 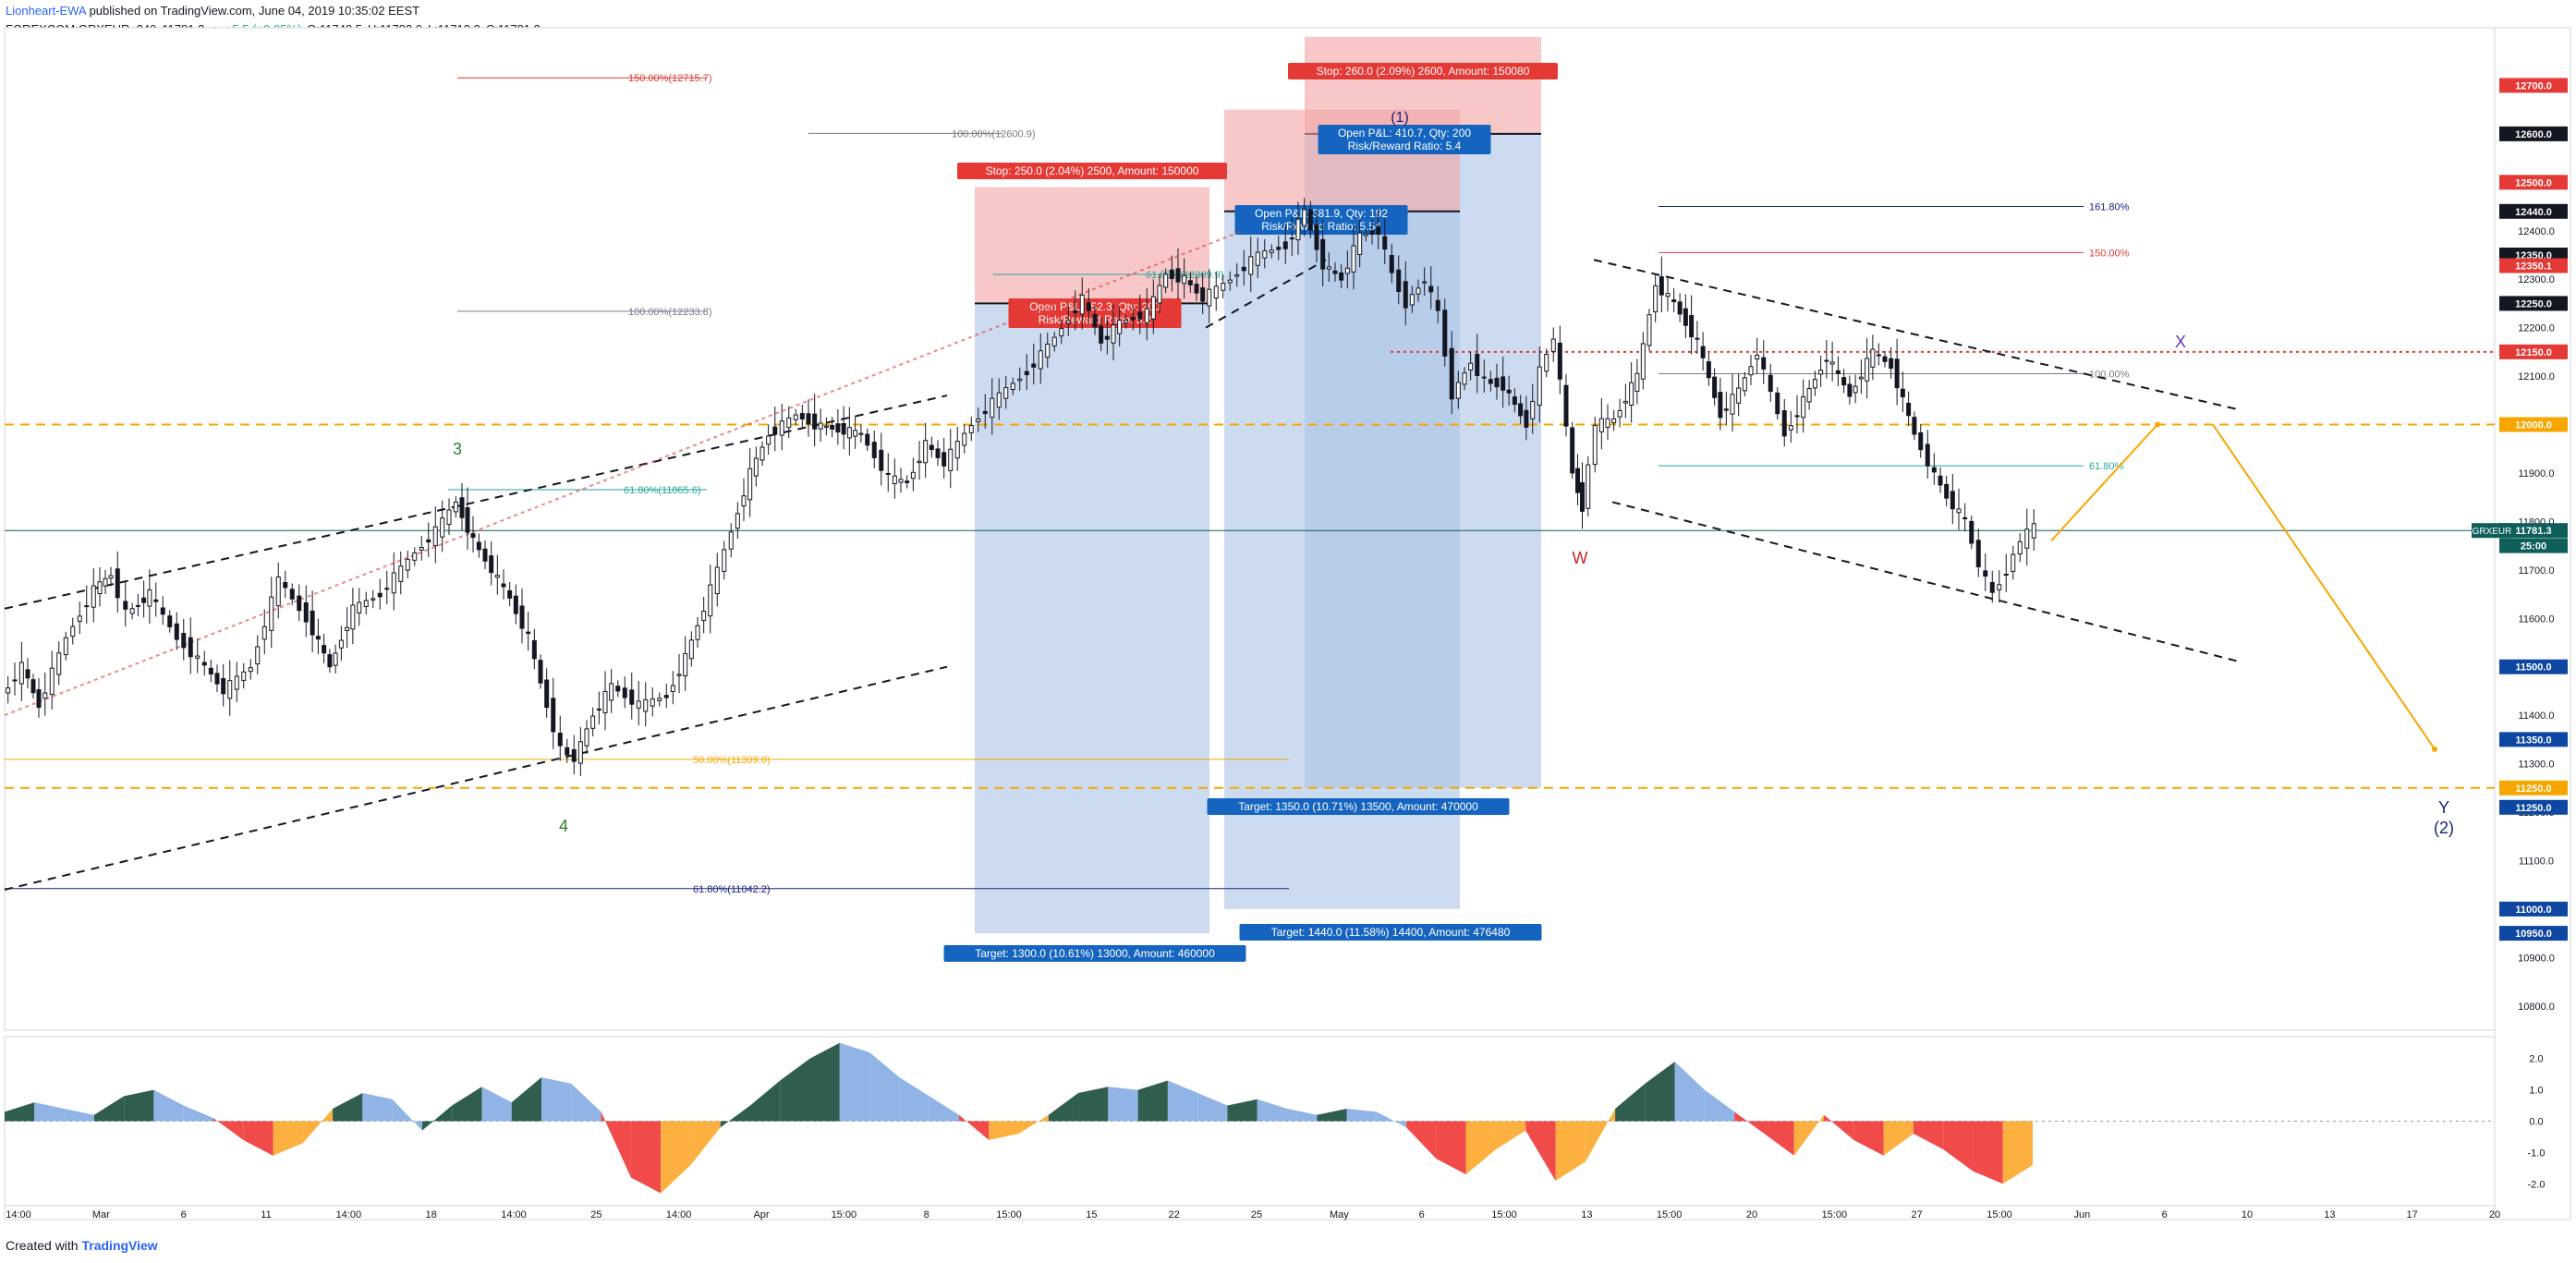 What do you see at coordinates (2109, 253) in the screenshot?
I see `fib-level-label-8: 150.00%` at bounding box center [2109, 253].